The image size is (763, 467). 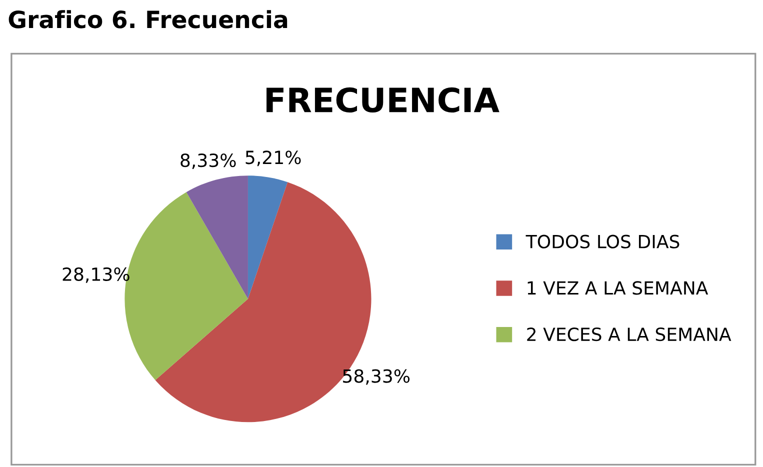 What do you see at coordinates (148, 19) in the screenshot?
I see `chart-subtitle: Grafico 6. Frecuencia` at bounding box center [148, 19].